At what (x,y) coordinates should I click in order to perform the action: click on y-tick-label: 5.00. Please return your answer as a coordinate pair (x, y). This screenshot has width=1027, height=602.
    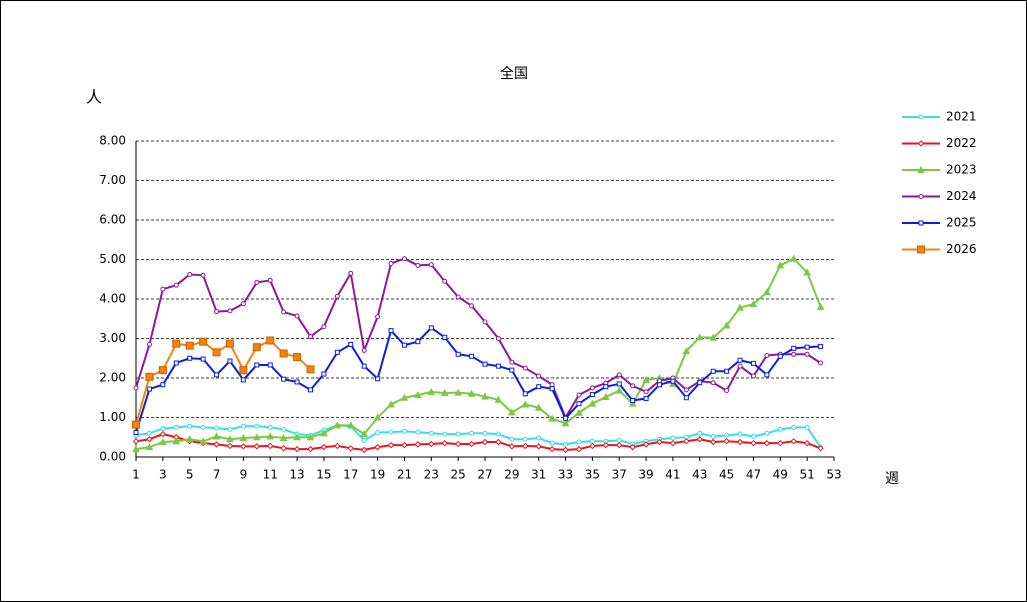
    Looking at the image, I should click on (112, 259).